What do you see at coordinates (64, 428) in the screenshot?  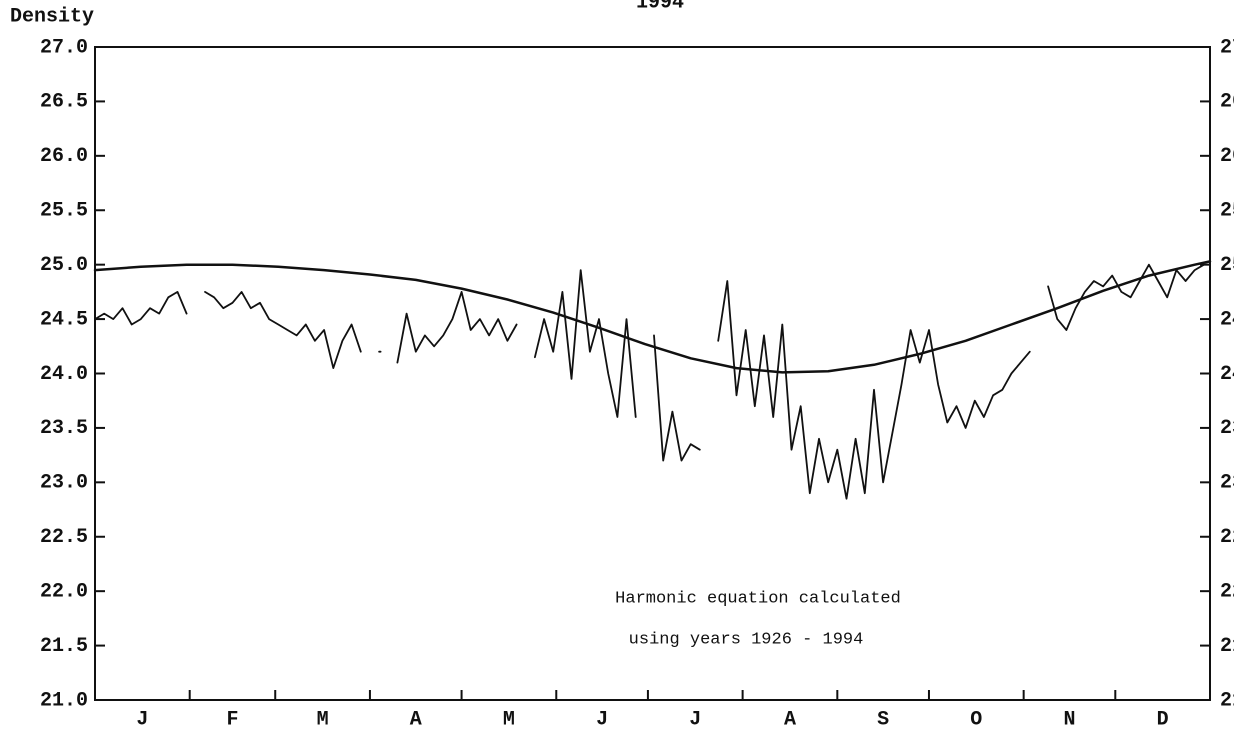 I see `y-tick-label: 23.5` at bounding box center [64, 428].